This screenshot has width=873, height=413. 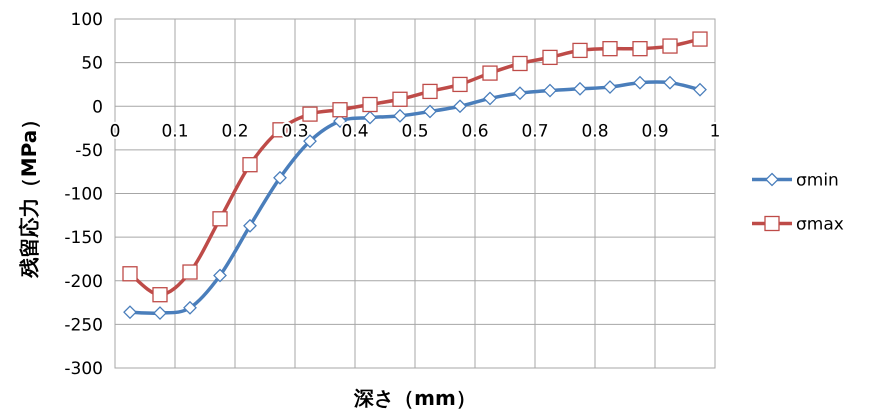 I want to click on legend-label: σmin, so click(x=817, y=180).